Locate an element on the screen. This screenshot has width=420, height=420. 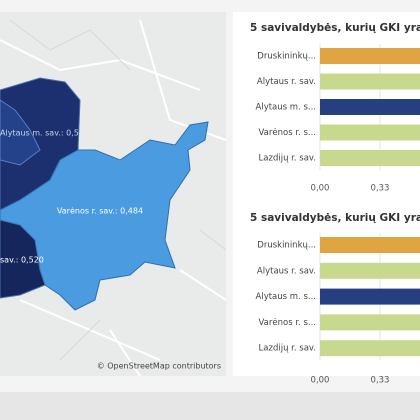
map-attribution: © OpenStreetMap contributors is located at coordinates (159, 366).